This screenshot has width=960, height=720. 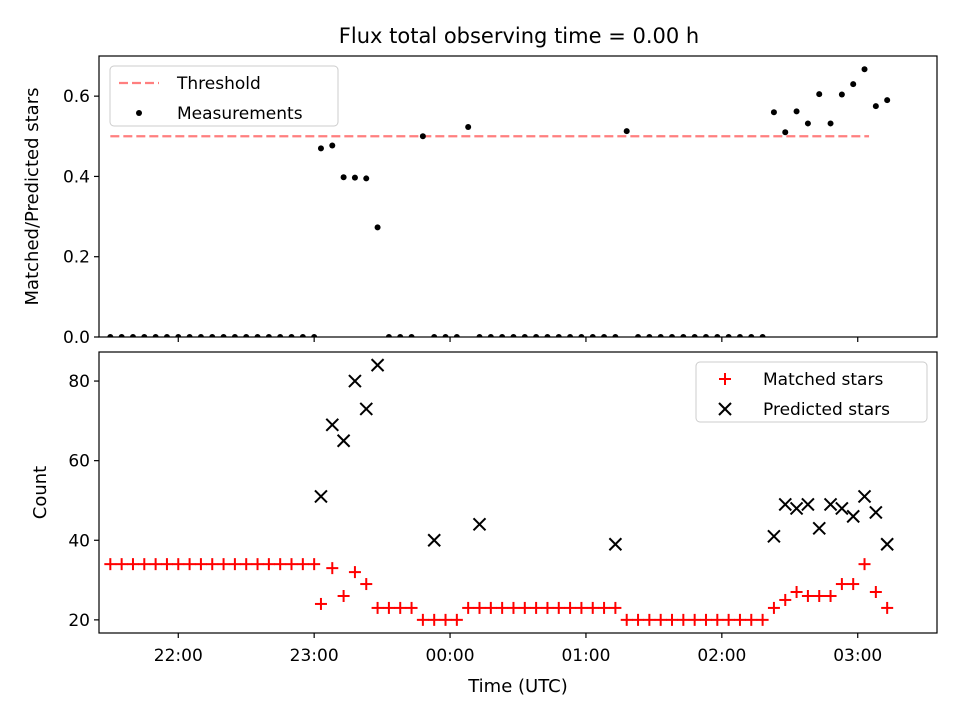 I want to click on x-tick-label: 02:00, so click(x=721, y=656).